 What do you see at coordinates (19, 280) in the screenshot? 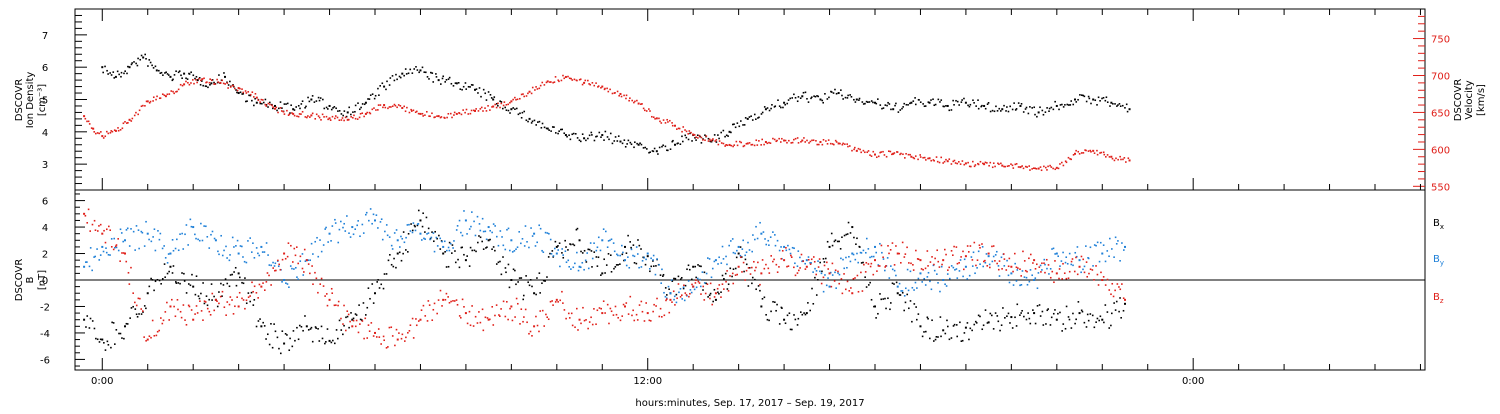
I see `bottom-left-ylabel-line1: DSCOVR` at bounding box center [19, 280].